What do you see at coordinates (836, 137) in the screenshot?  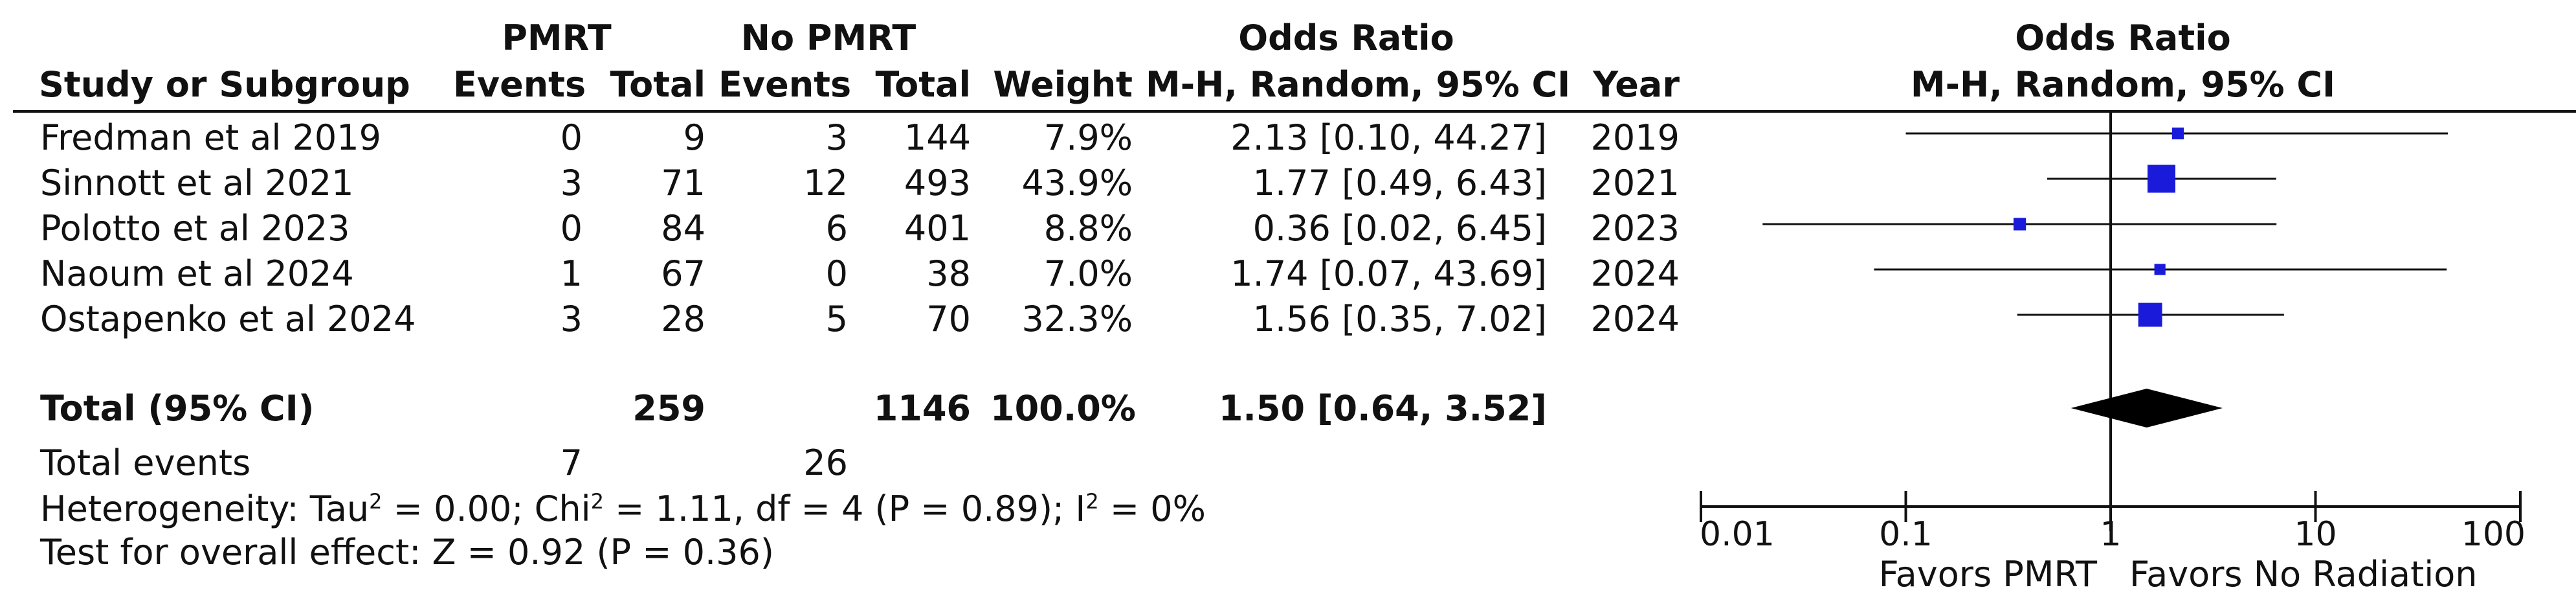 I see `events2-cell: 3` at bounding box center [836, 137].